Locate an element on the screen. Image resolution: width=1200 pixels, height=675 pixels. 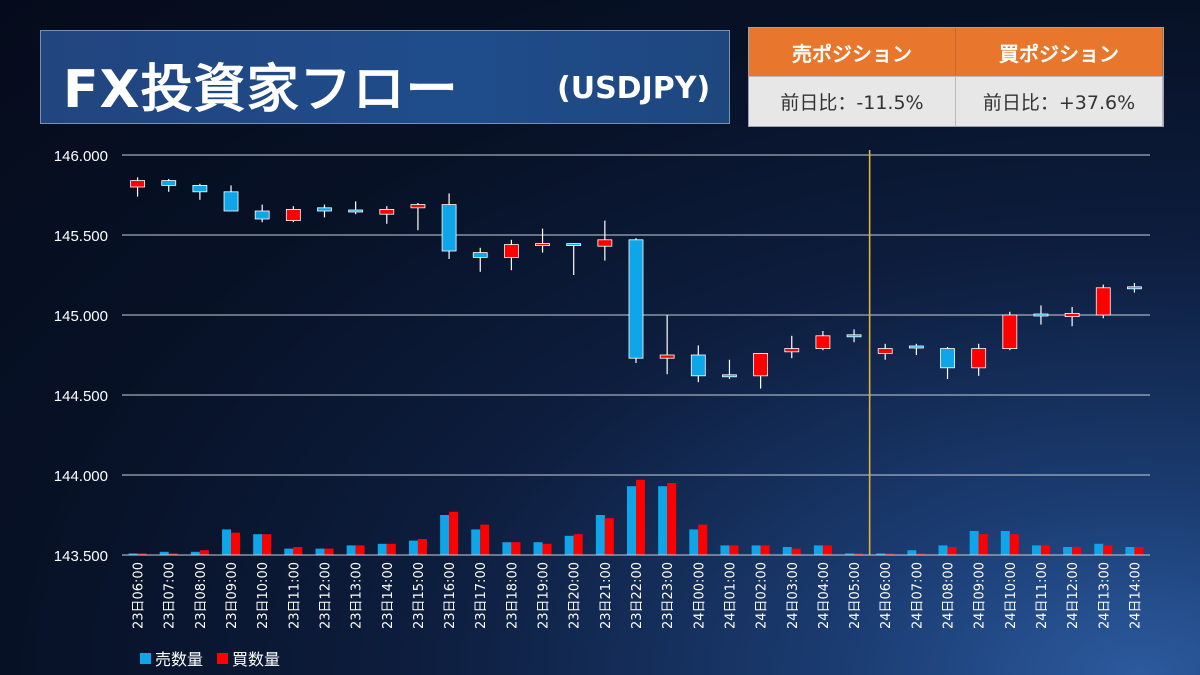
x-tick-label: 23日19:00 is located at coordinates (544, 595).